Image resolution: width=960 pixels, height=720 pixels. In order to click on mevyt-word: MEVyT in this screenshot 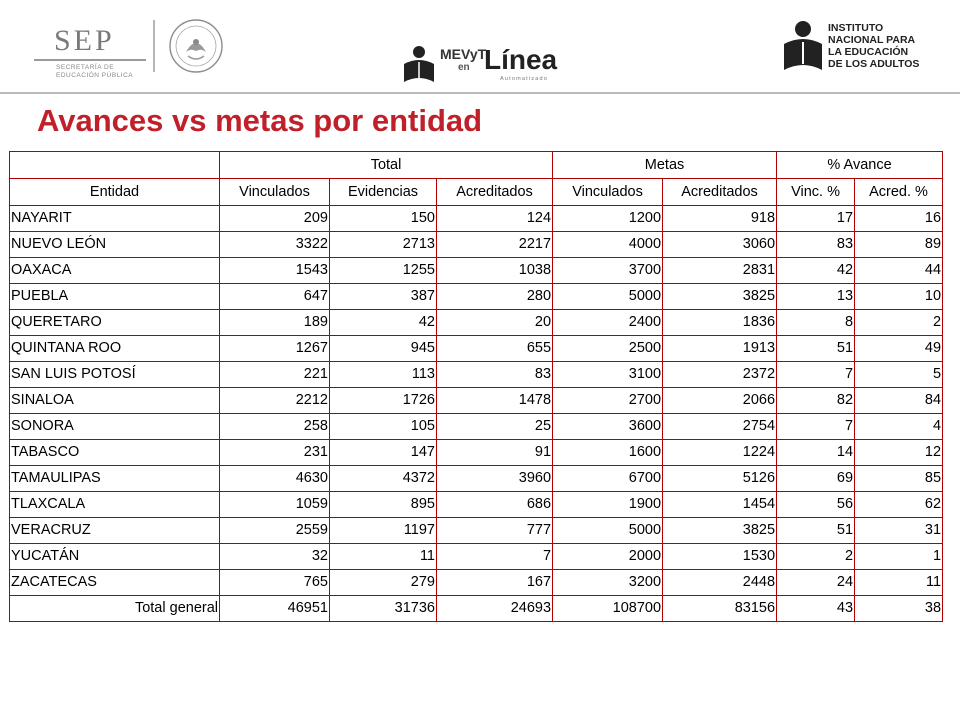, I will do `click(463, 54)`.